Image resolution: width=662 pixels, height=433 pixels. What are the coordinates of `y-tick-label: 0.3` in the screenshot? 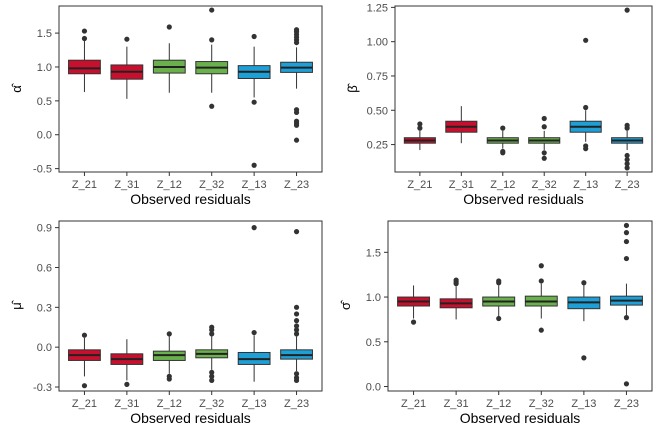 It's located at (44, 308).